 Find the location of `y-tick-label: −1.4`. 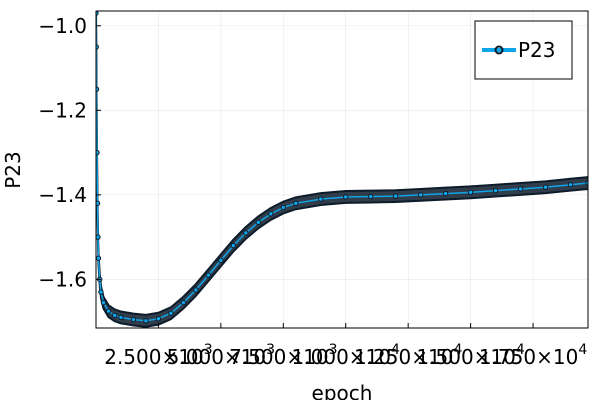

y-tick-label: −1.4 is located at coordinates (62, 195).